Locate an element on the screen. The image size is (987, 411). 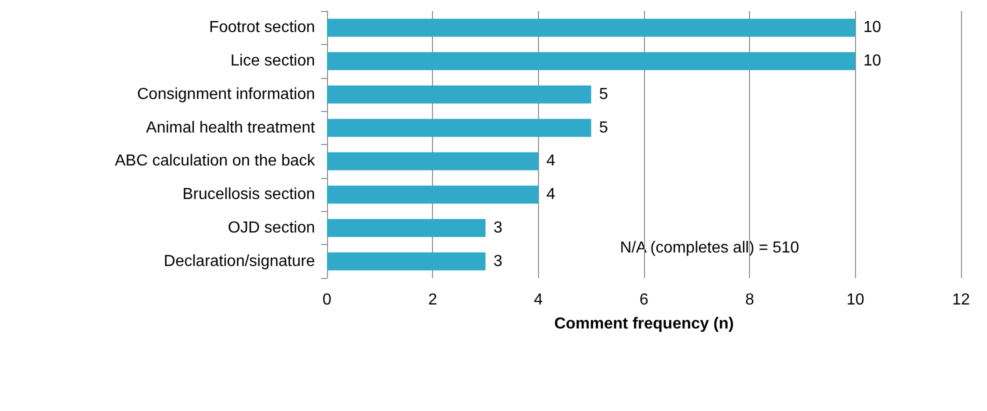
x-tick-label: 6 is located at coordinates (644, 300).